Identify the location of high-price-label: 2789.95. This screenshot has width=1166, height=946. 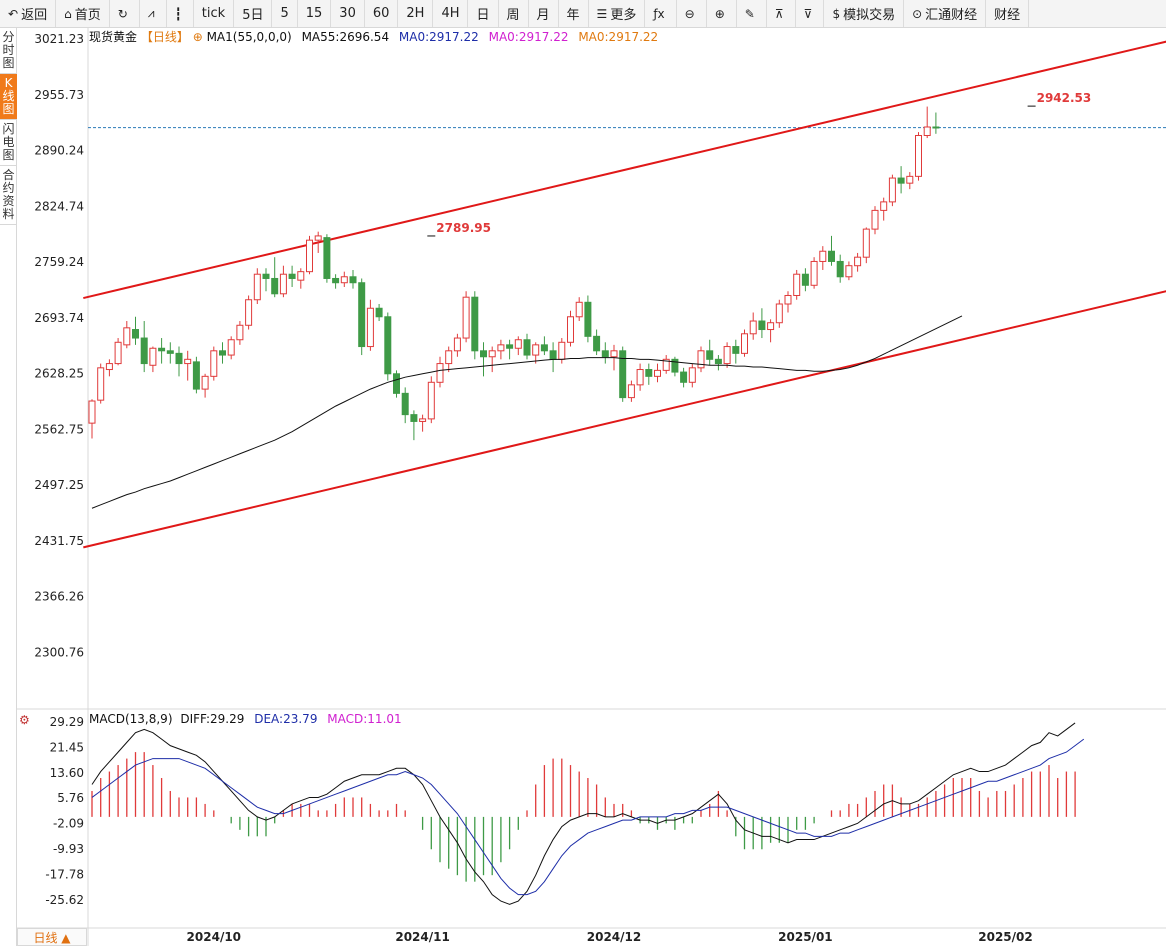
(463, 228).